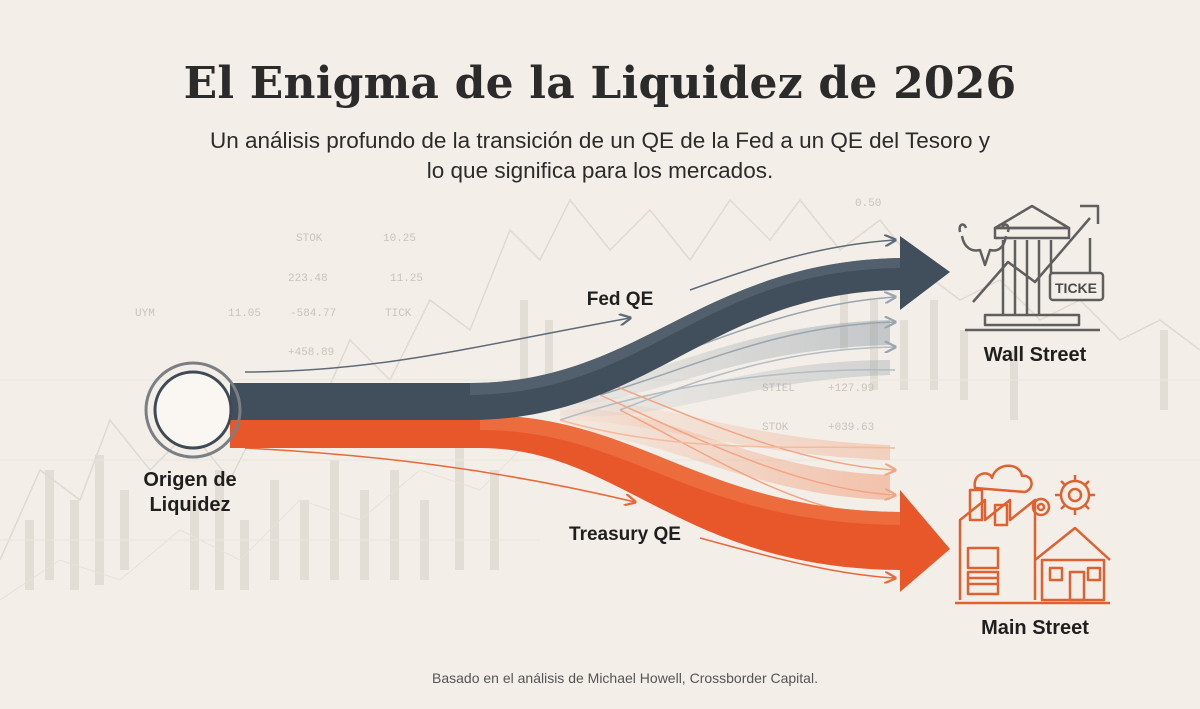 This screenshot has height=709, width=1200. Describe the element at coordinates (406, 279) in the screenshot. I see `ticker-text: 11.25` at that location.